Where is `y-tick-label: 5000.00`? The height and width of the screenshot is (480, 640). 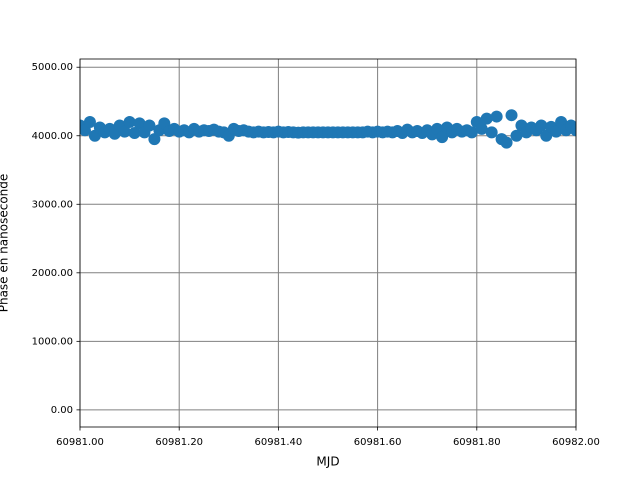
y-tick-label: 5000.00 is located at coordinates (52, 67).